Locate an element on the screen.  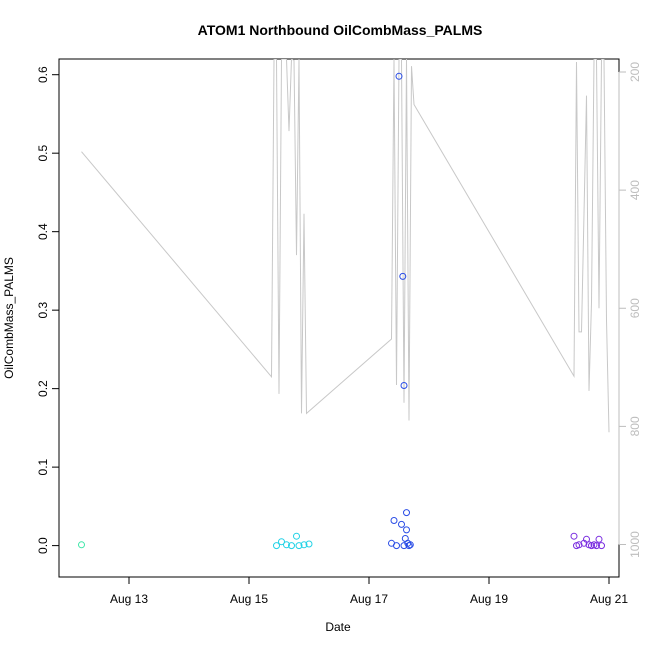
y-right-axis: 200 400 600 800 1000 is located at coordinates (630, 310).